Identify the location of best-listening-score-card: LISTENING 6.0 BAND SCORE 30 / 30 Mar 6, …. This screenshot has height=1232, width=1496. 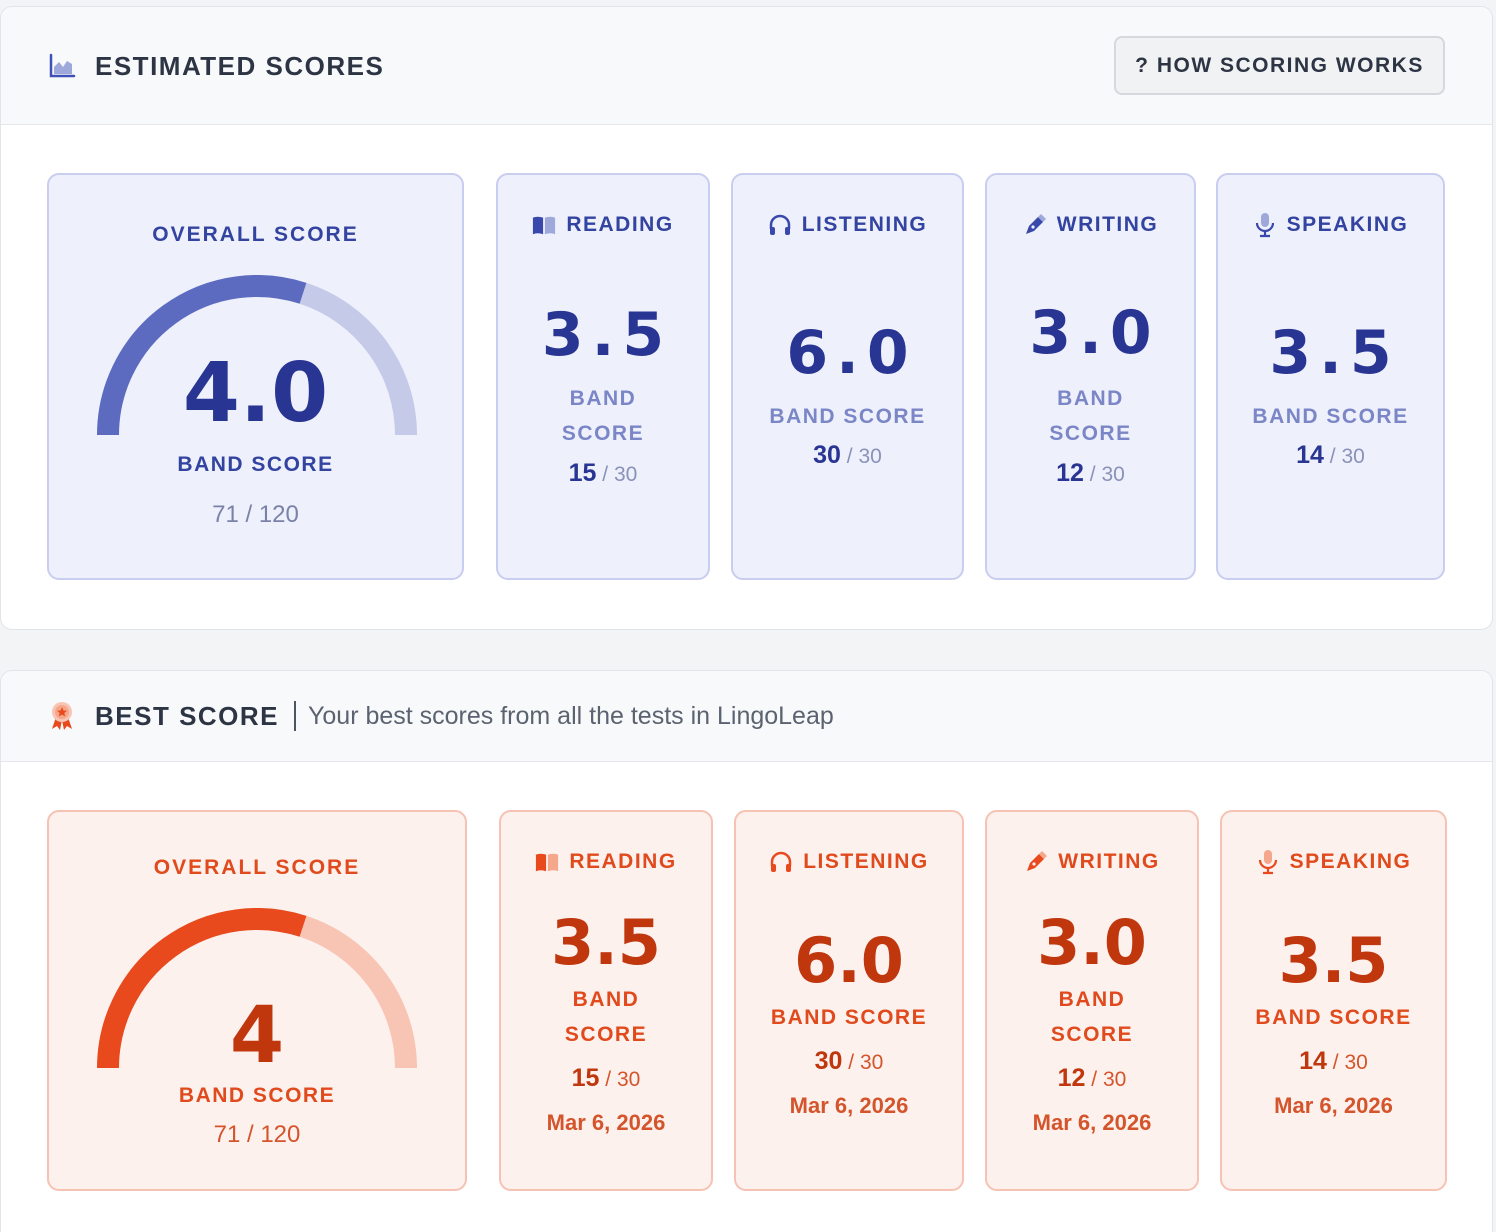
(849, 1000).